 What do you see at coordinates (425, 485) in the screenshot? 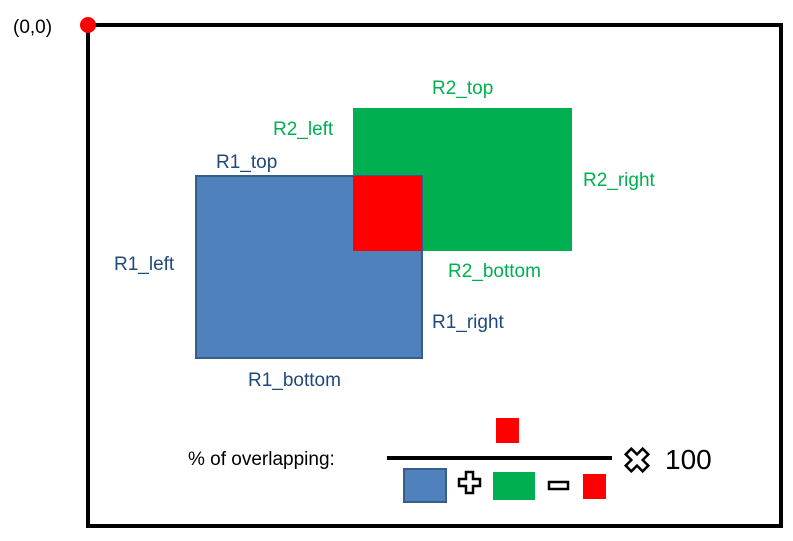
I see `denominator-r1-square` at bounding box center [425, 485].